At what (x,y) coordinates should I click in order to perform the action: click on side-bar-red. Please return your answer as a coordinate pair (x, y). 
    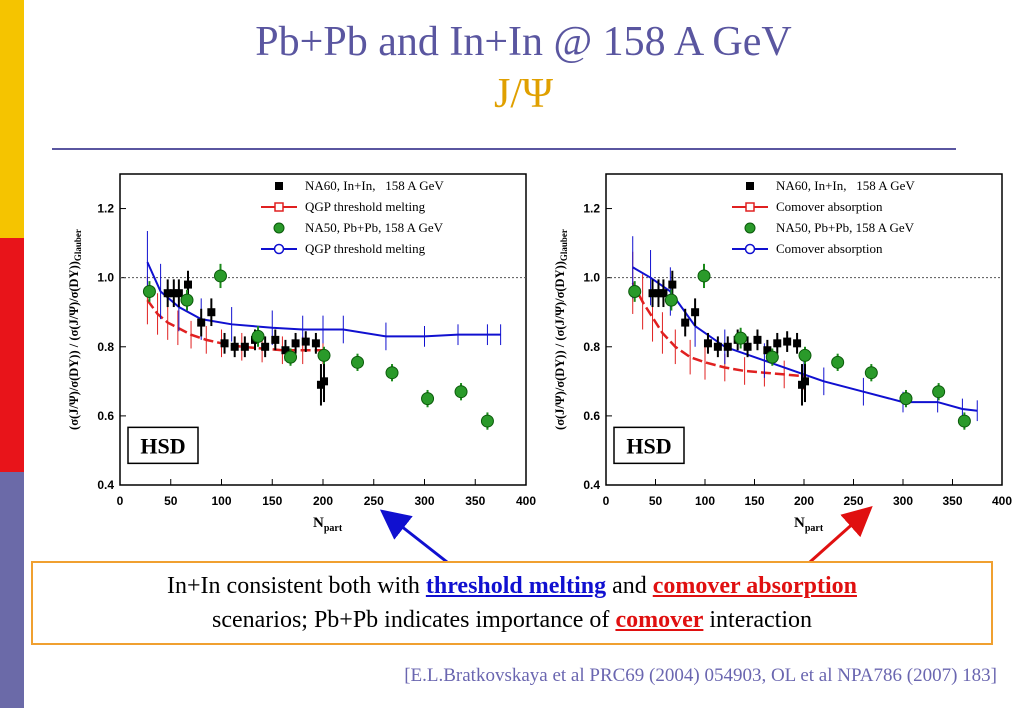
    Looking at the image, I should click on (12, 355).